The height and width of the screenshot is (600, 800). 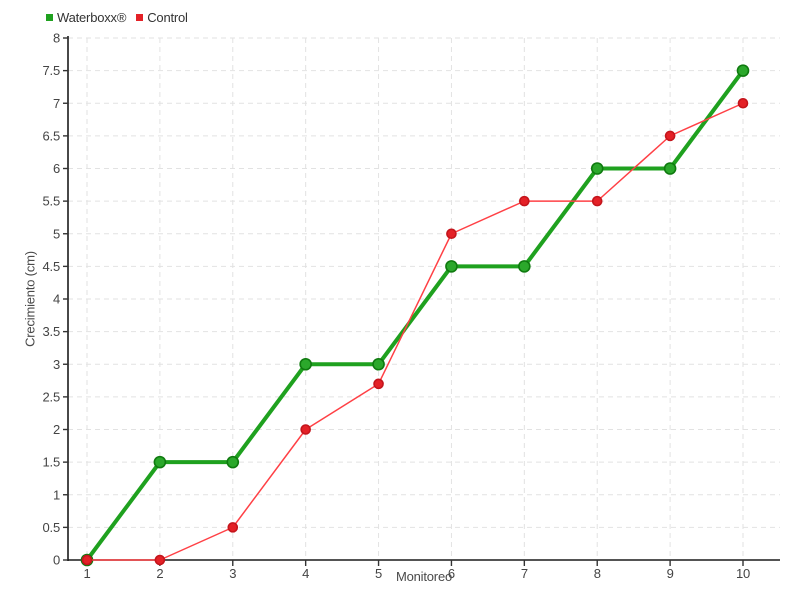 I want to click on legend-item-control: Control, so click(x=162, y=17).